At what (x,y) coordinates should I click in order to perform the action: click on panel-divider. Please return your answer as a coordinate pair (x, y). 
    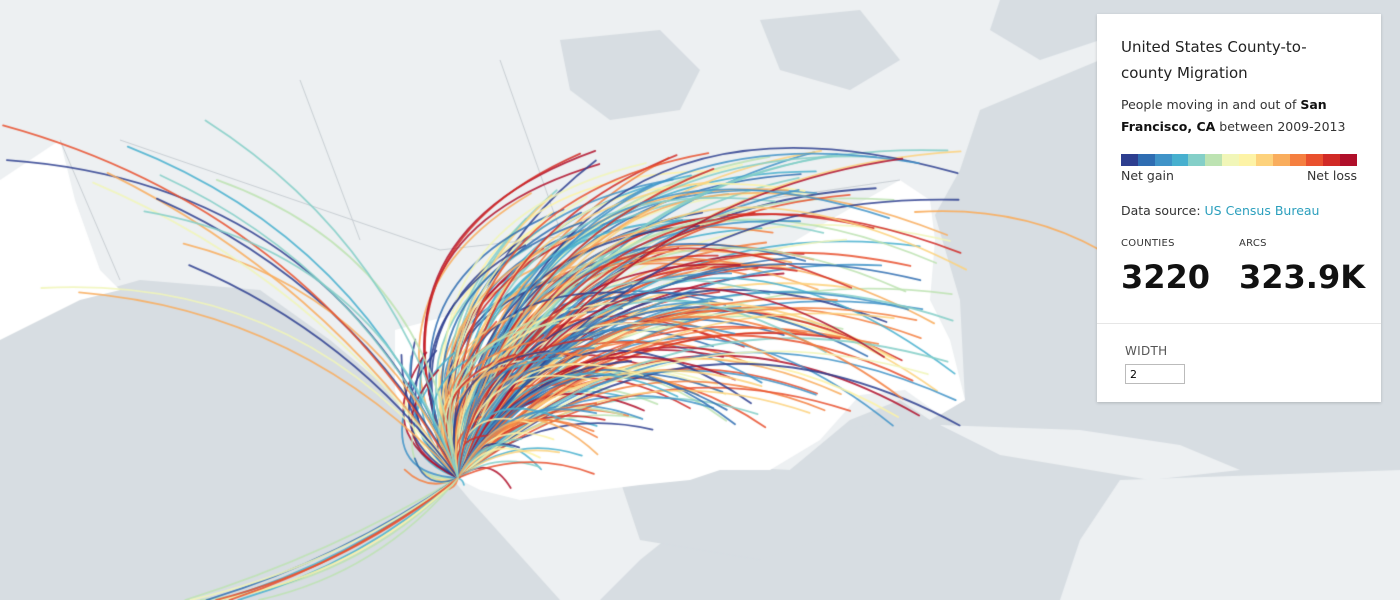
    Looking at the image, I should click on (1239, 323).